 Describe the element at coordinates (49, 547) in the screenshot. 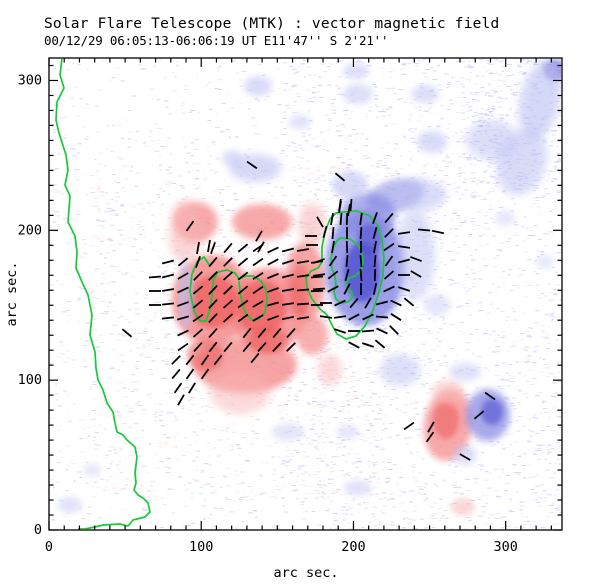

I see `x-tick-label: 0` at that location.